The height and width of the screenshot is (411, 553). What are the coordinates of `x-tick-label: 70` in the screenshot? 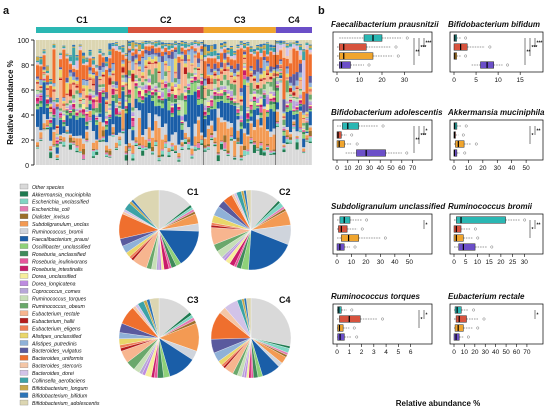 It's located at (413, 168).